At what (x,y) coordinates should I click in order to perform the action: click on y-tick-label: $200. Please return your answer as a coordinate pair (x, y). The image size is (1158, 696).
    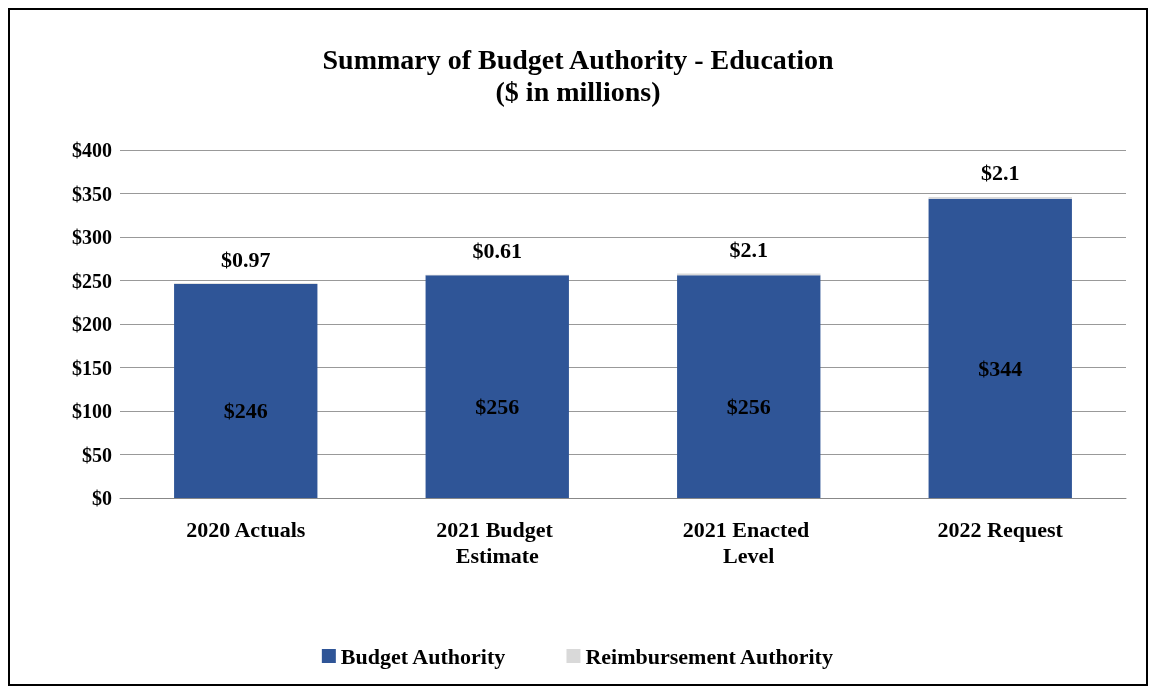
    Looking at the image, I should click on (92, 324).